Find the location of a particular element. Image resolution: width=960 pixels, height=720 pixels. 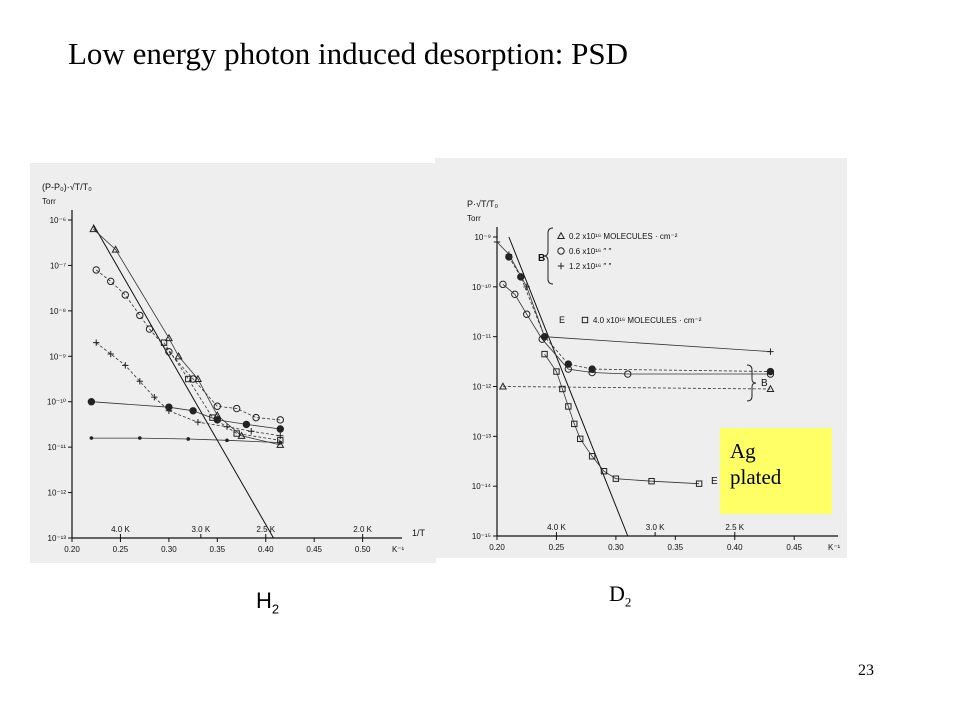

d2-reference-line is located at coordinates (568, 386).